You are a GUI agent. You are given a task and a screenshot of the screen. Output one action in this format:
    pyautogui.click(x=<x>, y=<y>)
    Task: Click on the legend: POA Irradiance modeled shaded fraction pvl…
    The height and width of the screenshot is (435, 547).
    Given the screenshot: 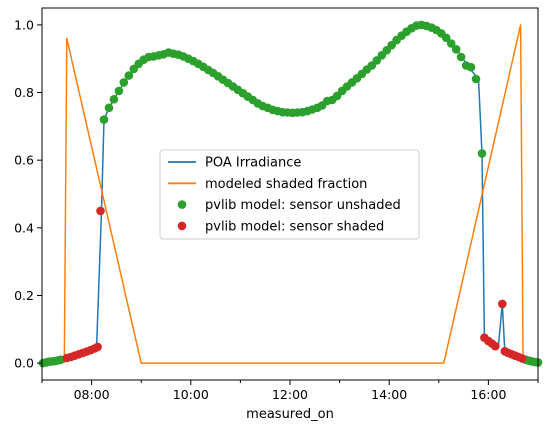 What is the action you would take?
    pyautogui.click(x=289, y=194)
    